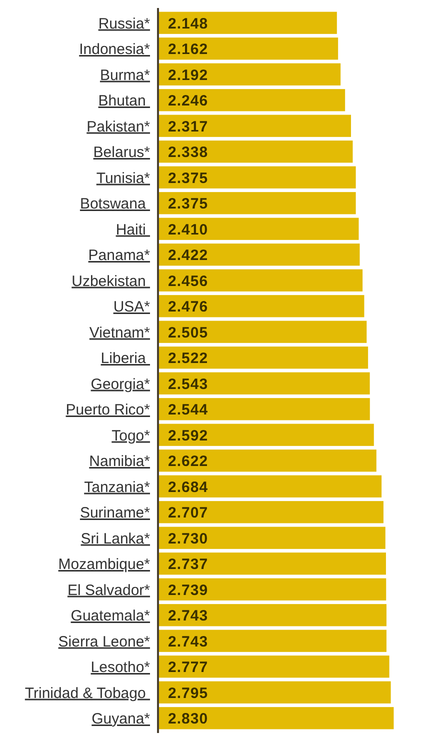  Describe the element at coordinates (104, 641) in the screenshot. I see `y-tick-label: Sierra Leone*` at that location.